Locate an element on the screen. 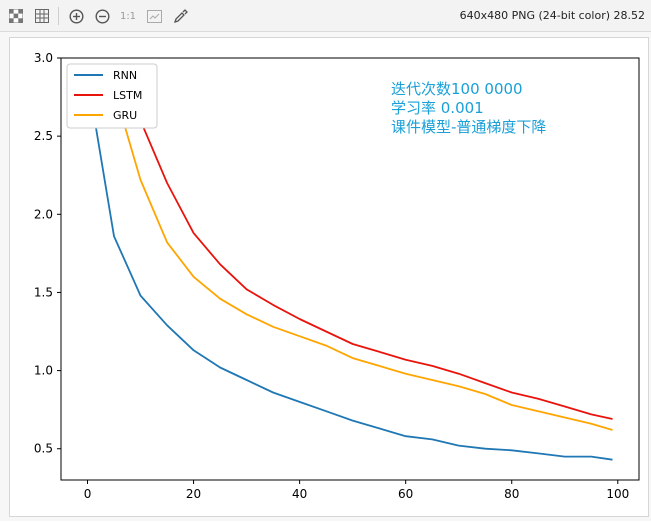 Image resolution: width=651 pixels, height=522 pixels. x-tick-label: 60 is located at coordinates (405, 494).